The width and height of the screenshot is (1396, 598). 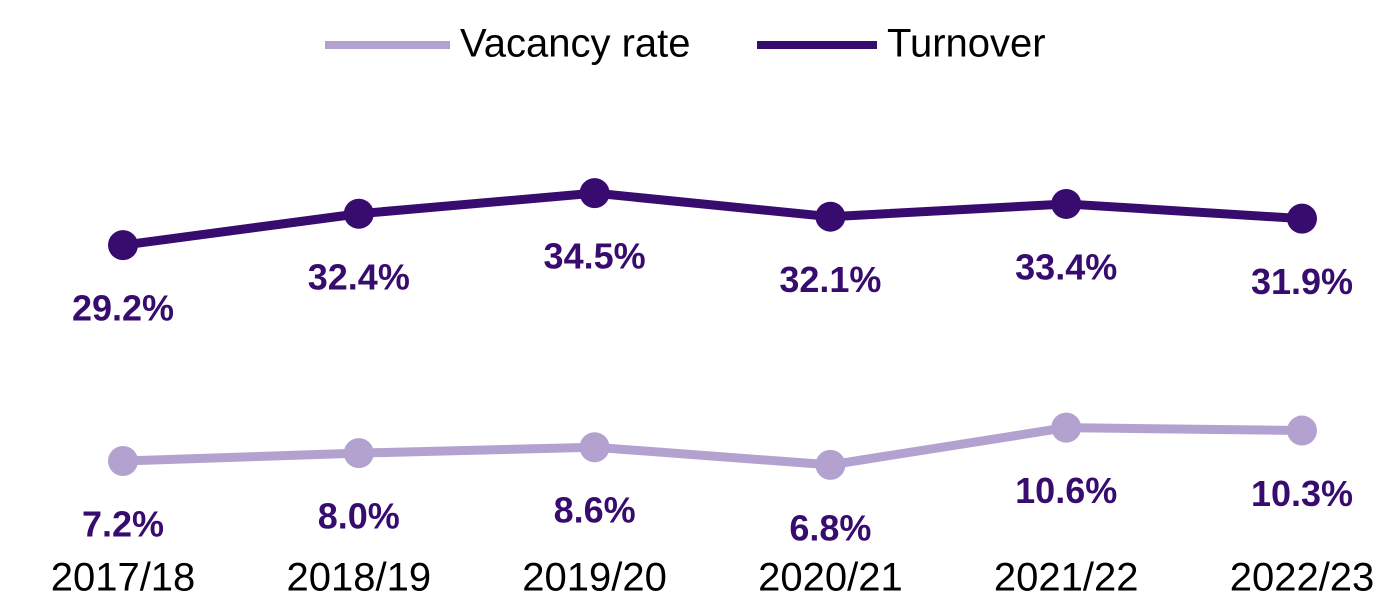 What do you see at coordinates (123, 308) in the screenshot?
I see `data-label: 29.2%` at bounding box center [123, 308].